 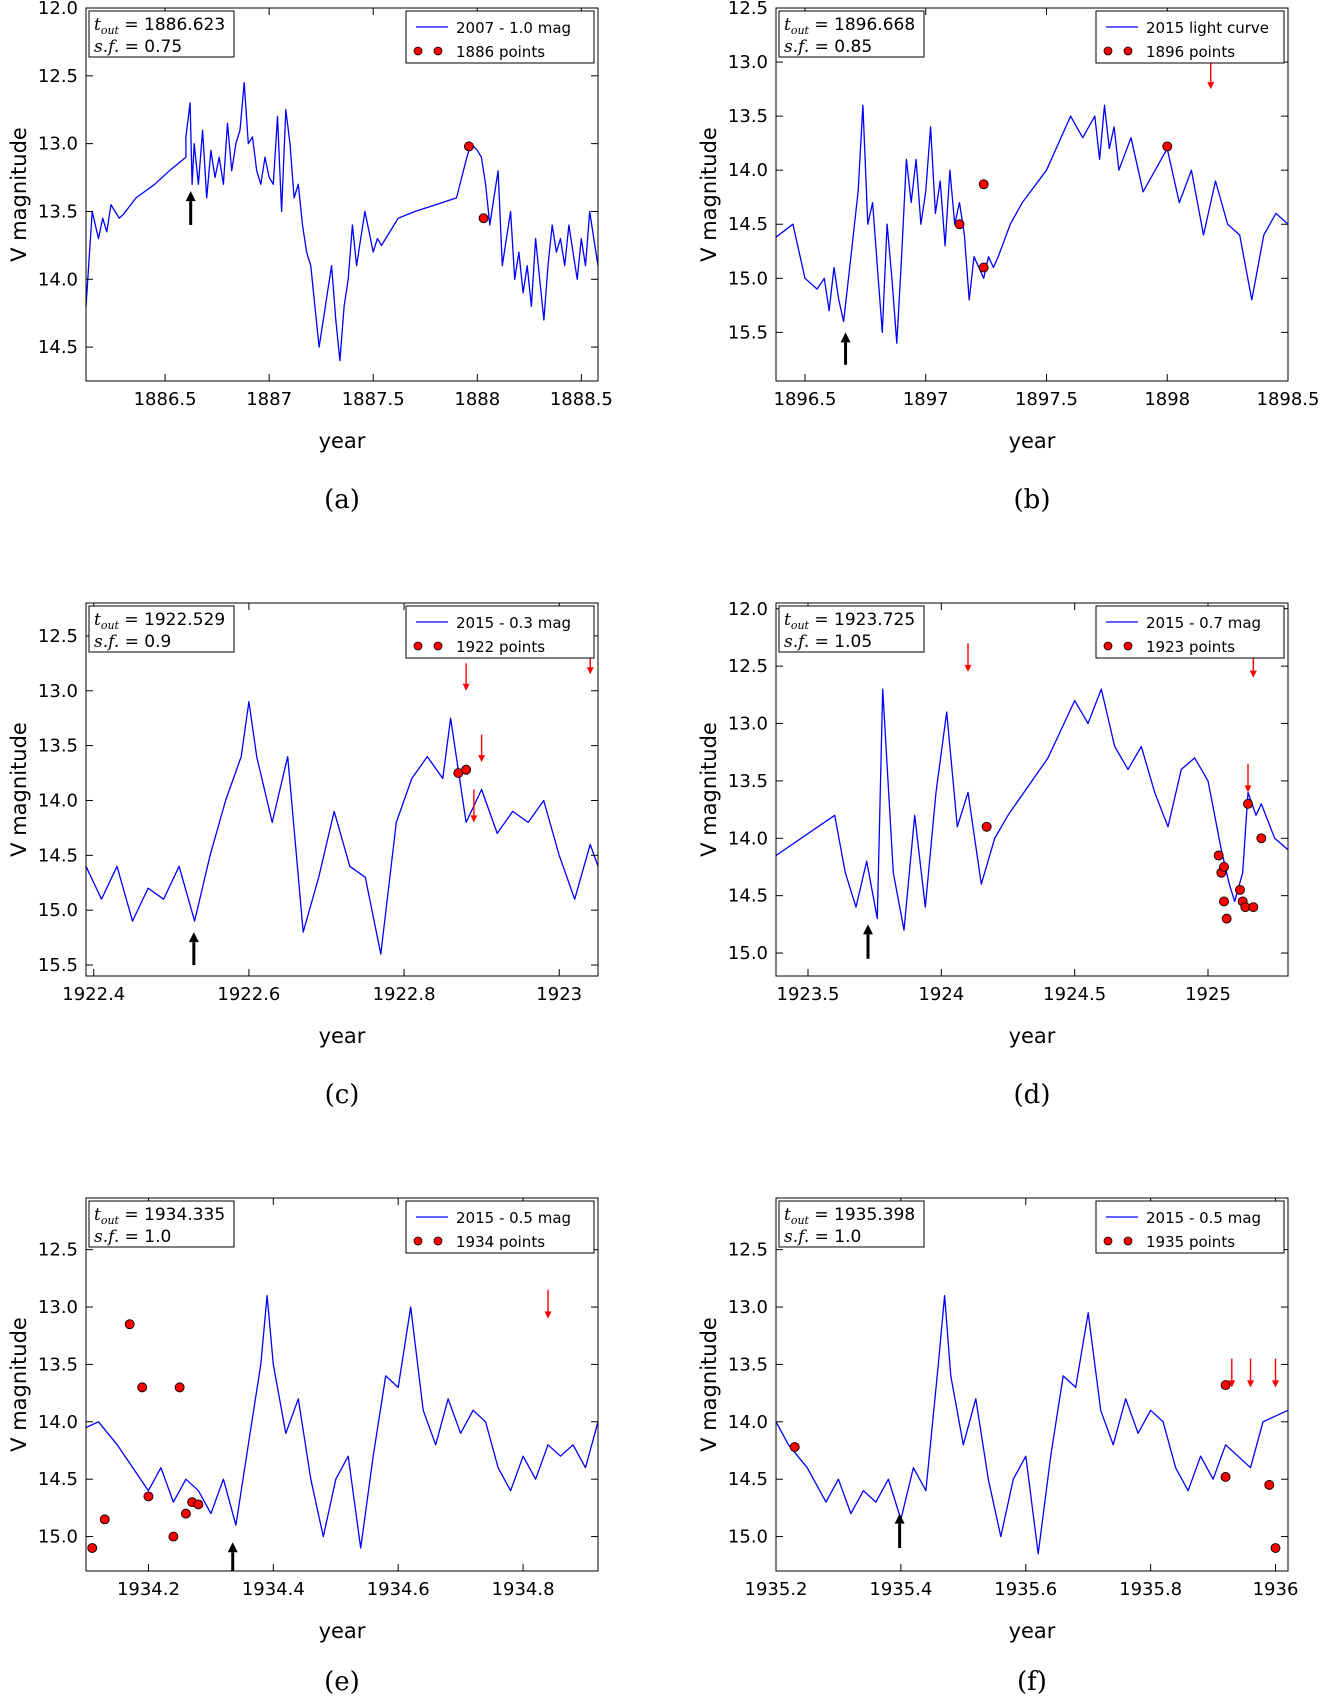 I want to click on x-tick-label: 1935.2, so click(x=776, y=1589).